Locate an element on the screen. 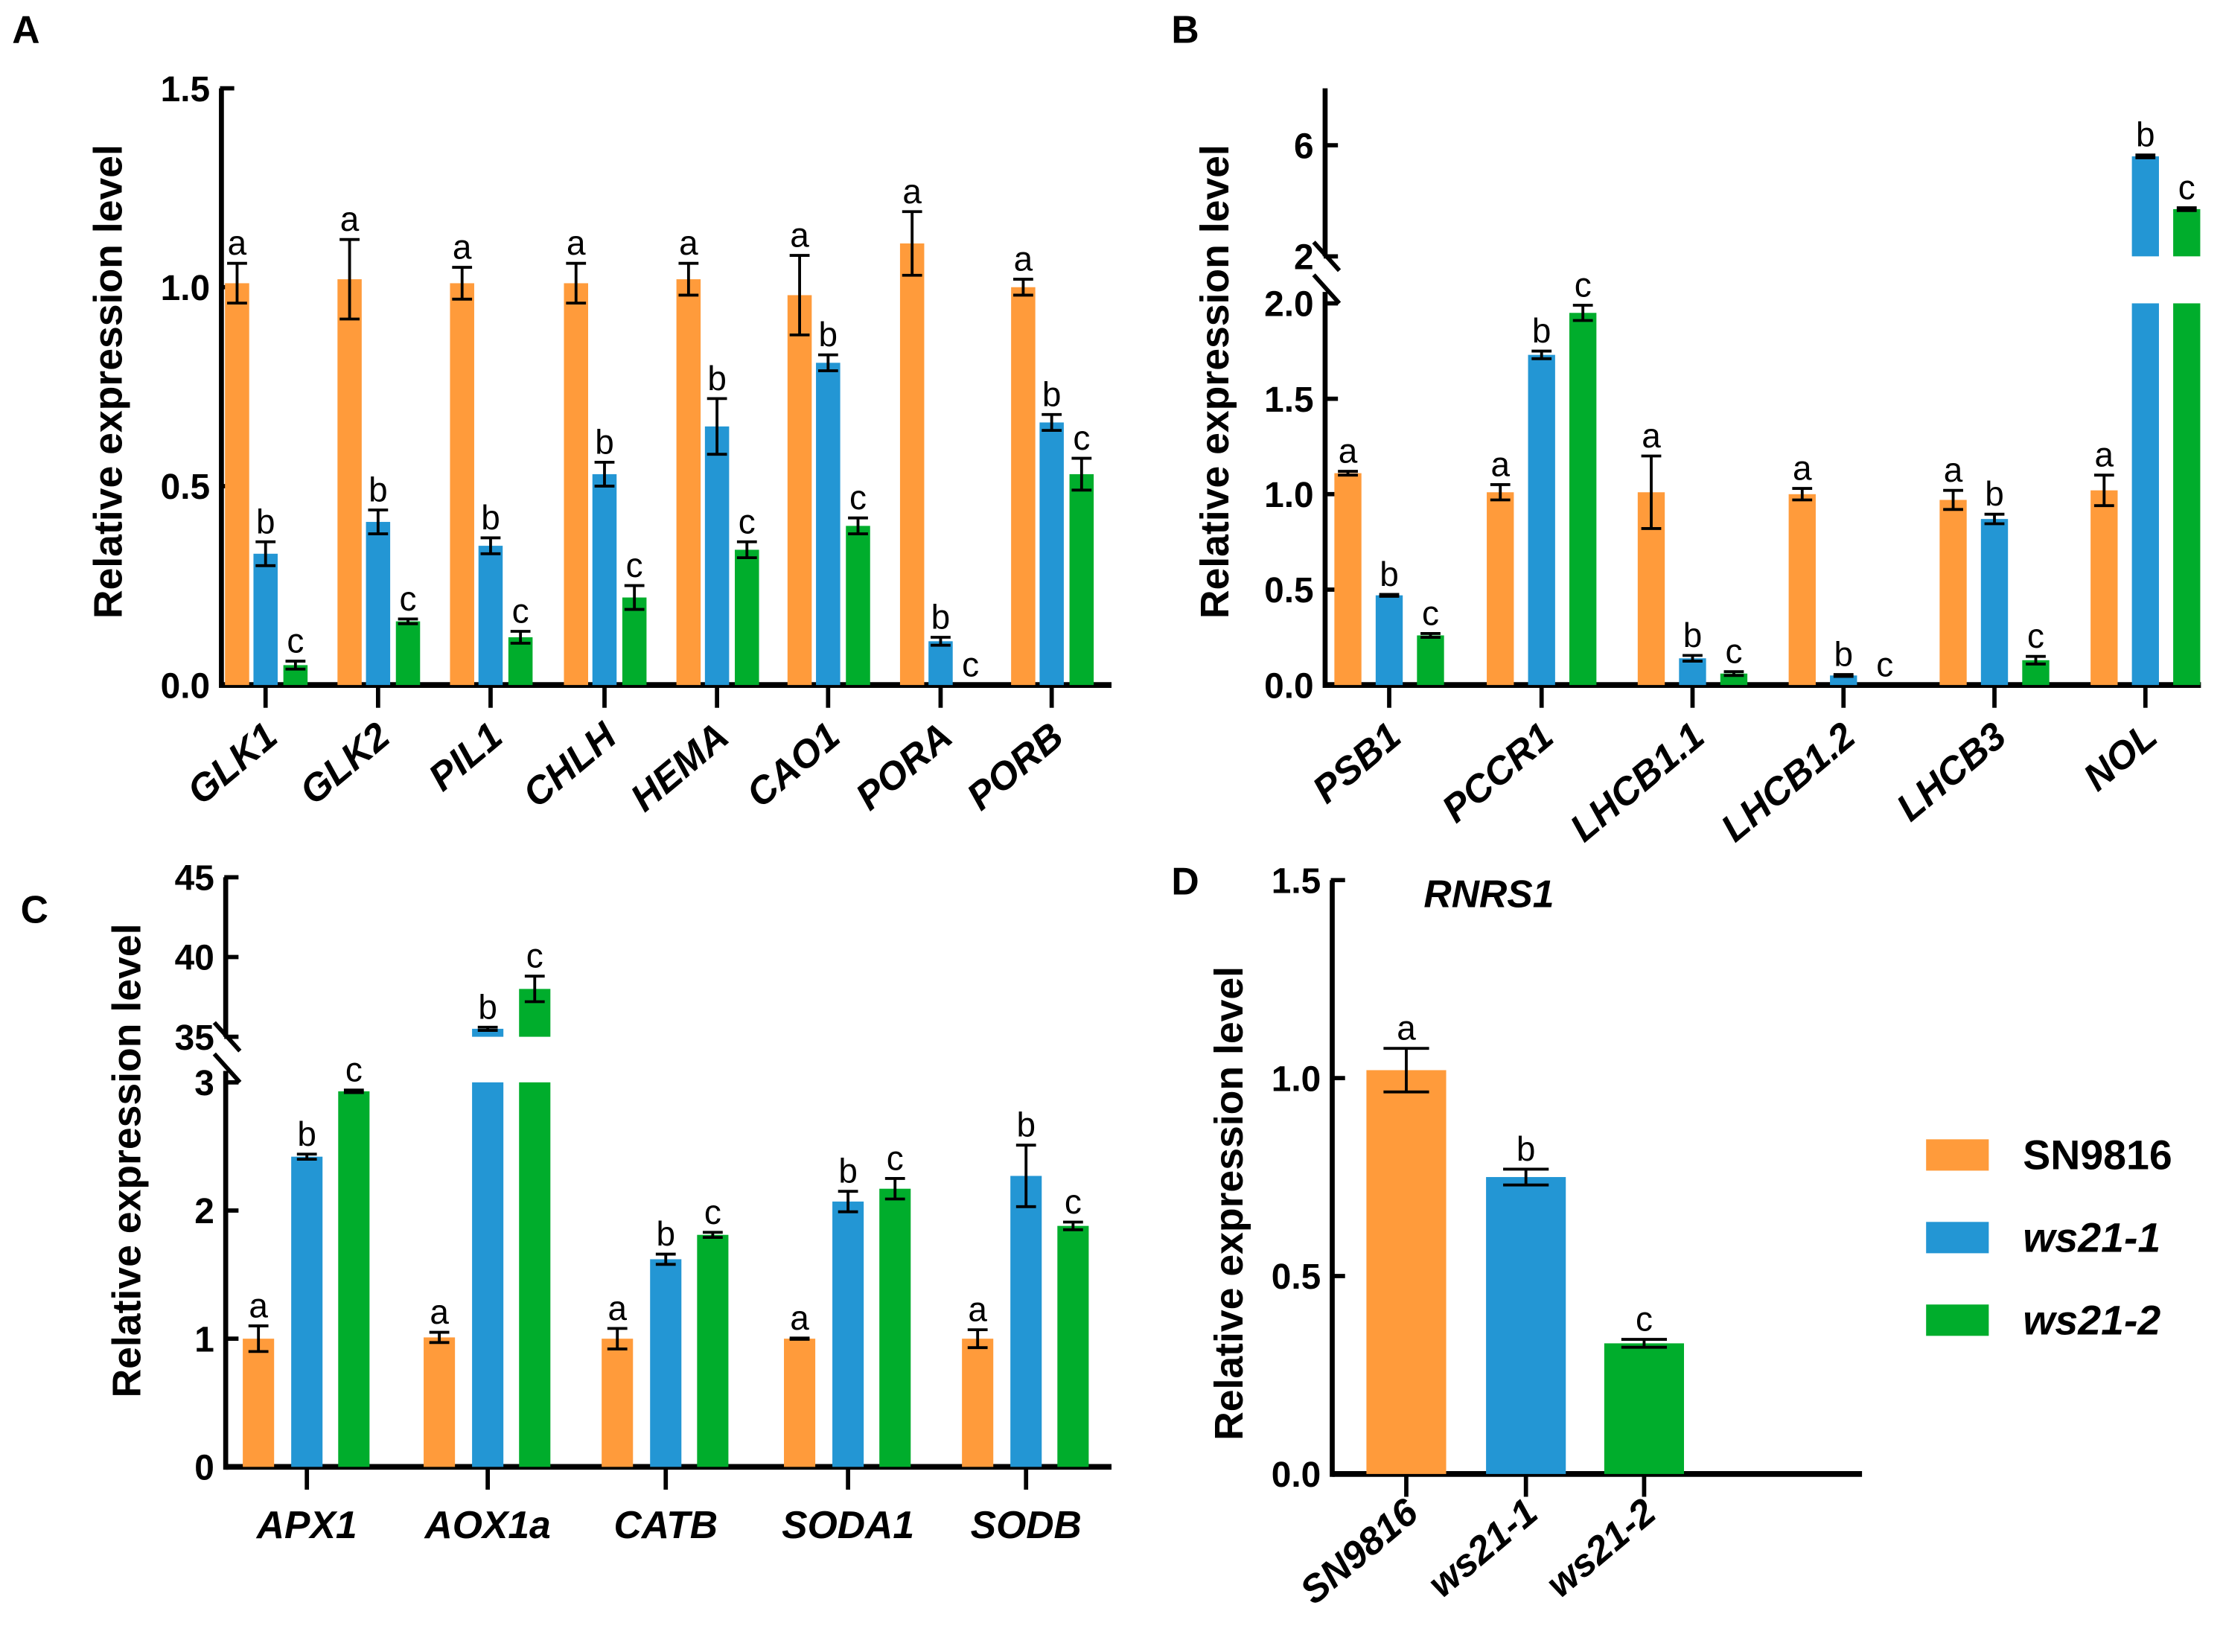  axis-break-mark is located at coordinates (1327, 289).